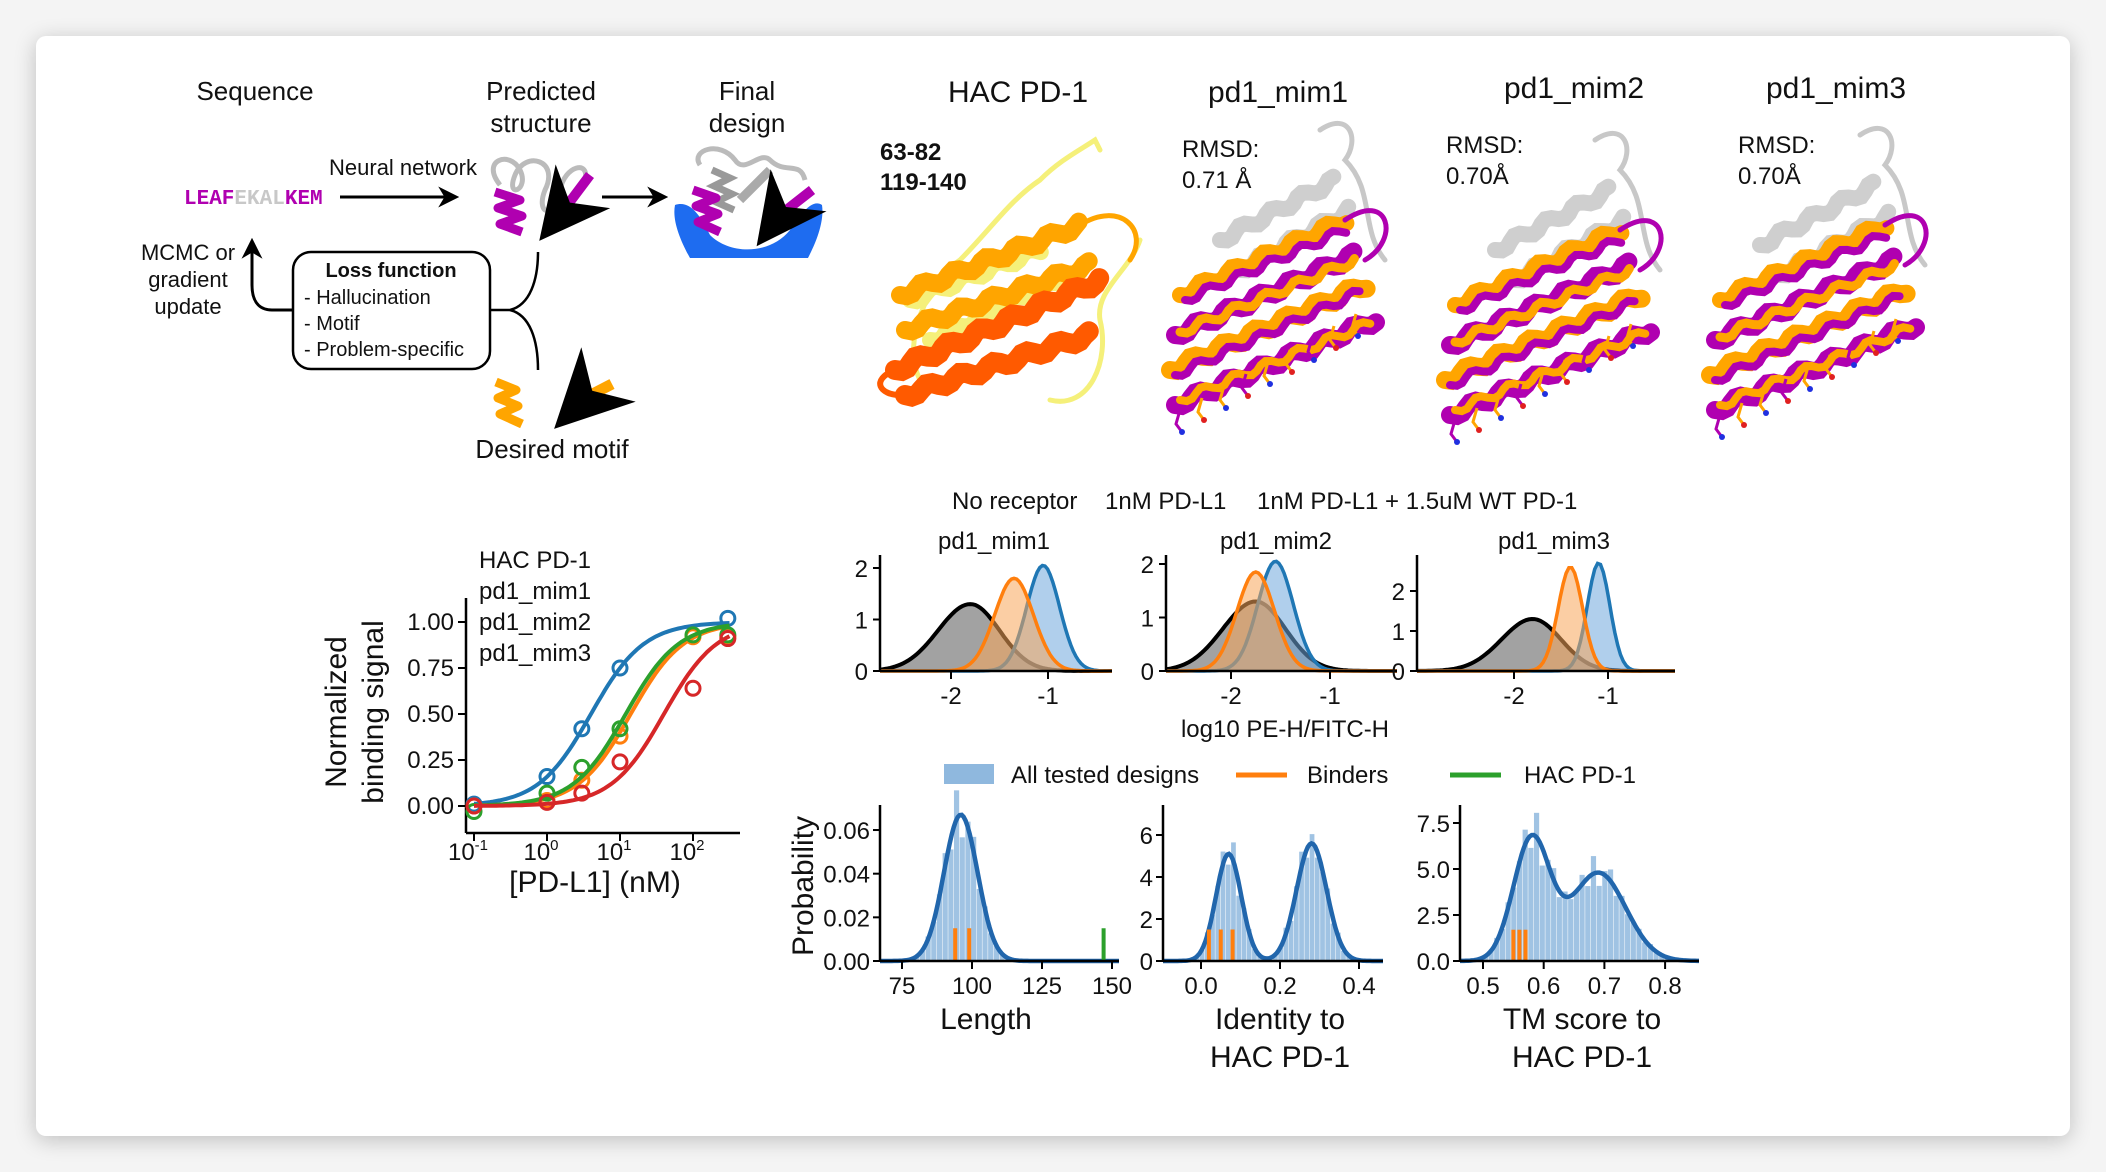 The height and width of the screenshot is (1172, 2106). What do you see at coordinates (188, 252) in the screenshot?
I see `update-label-line1: MCMC or` at bounding box center [188, 252].